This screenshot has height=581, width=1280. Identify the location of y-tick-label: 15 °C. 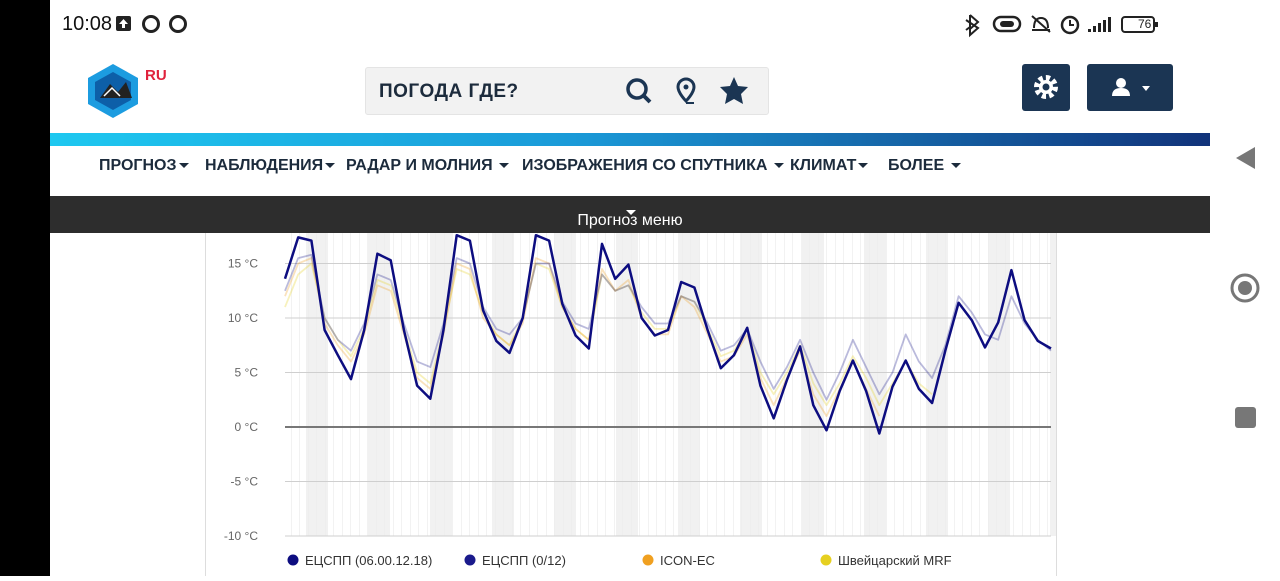
(243, 264).